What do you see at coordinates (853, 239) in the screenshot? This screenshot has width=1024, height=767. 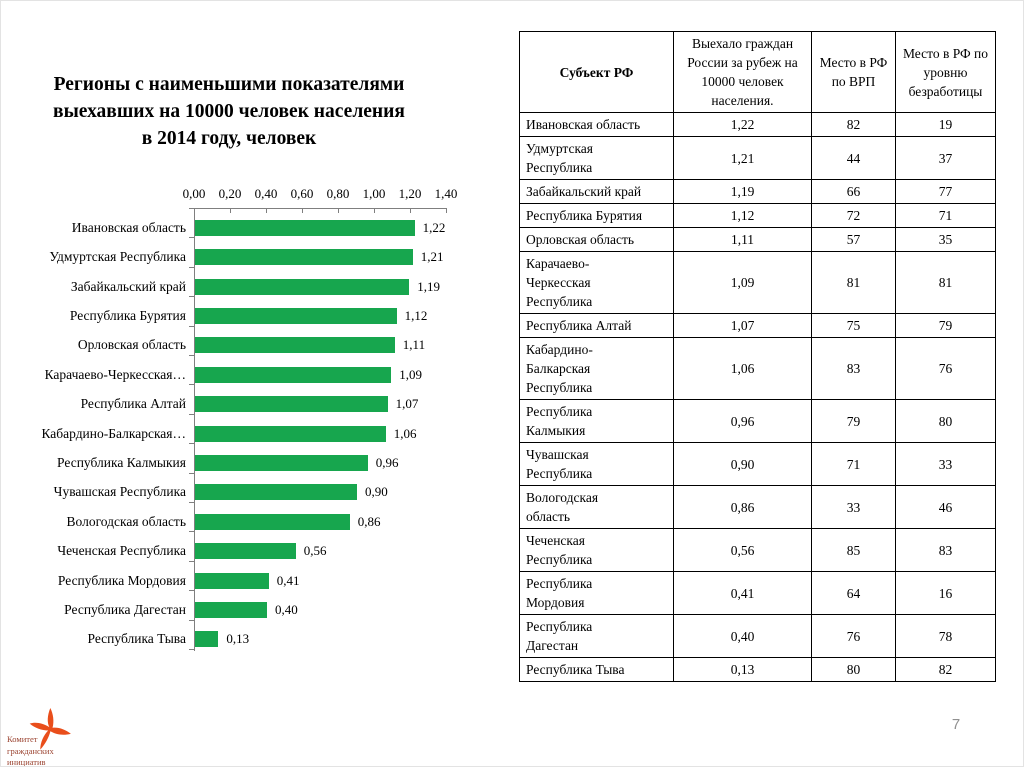 I see `table-cell-vrp-rank: 57` at bounding box center [853, 239].